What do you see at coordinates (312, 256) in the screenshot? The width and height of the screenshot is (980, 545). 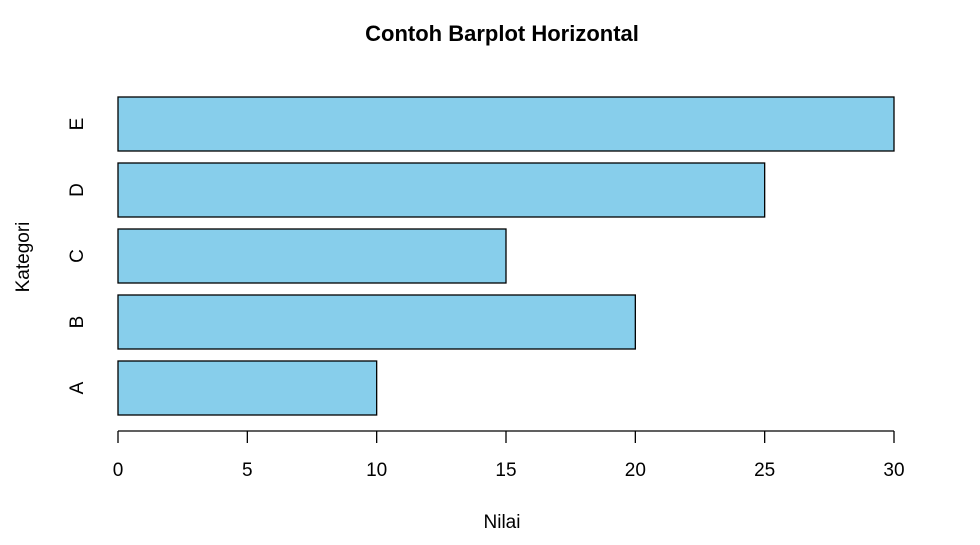 I see `bar-c` at bounding box center [312, 256].